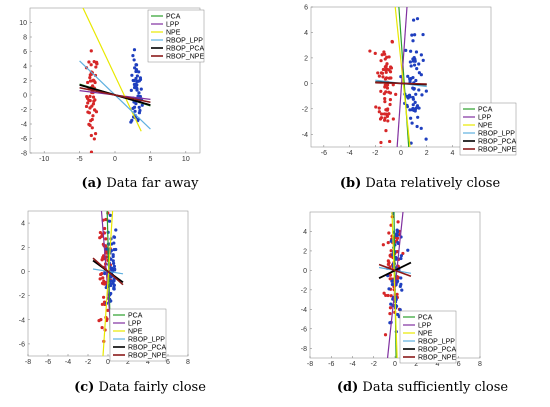 The width and height of the screenshot is (550, 407). Describe the element at coordinates (25, 38) in the screenshot. I see `y-tick-label: 8` at that location.